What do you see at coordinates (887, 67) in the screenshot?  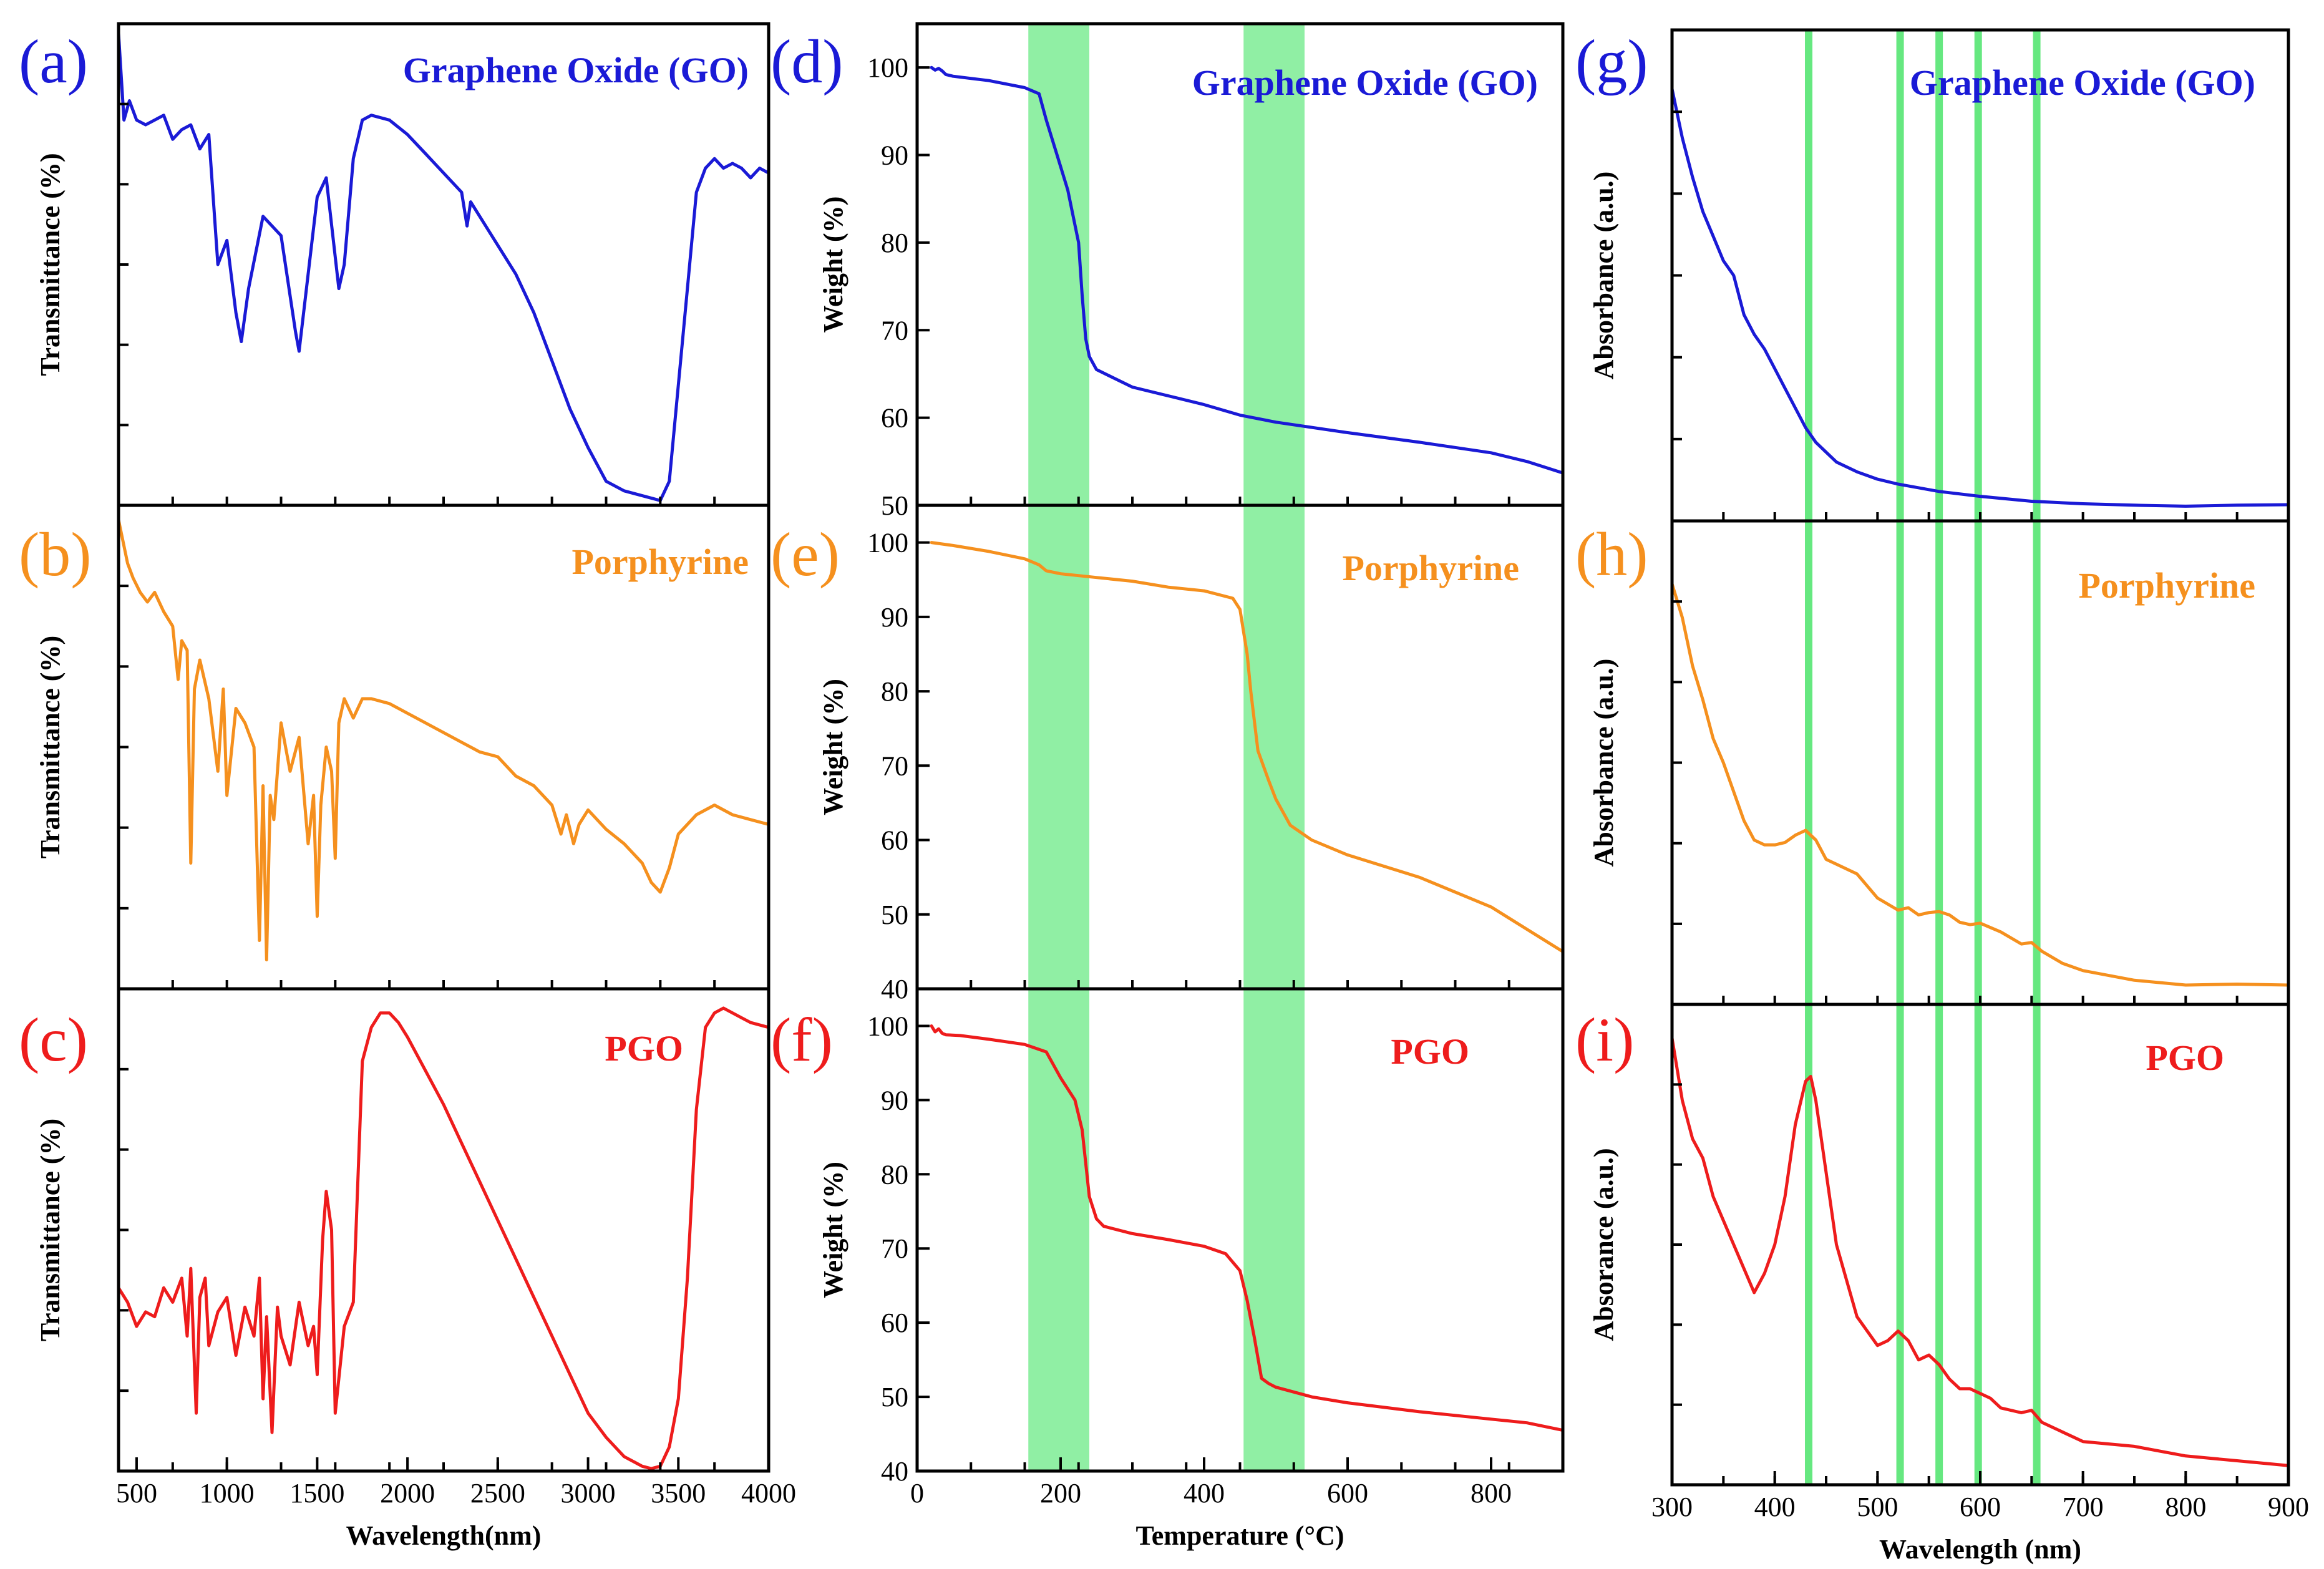 I see `y-tick-label-d: 100` at bounding box center [887, 67].